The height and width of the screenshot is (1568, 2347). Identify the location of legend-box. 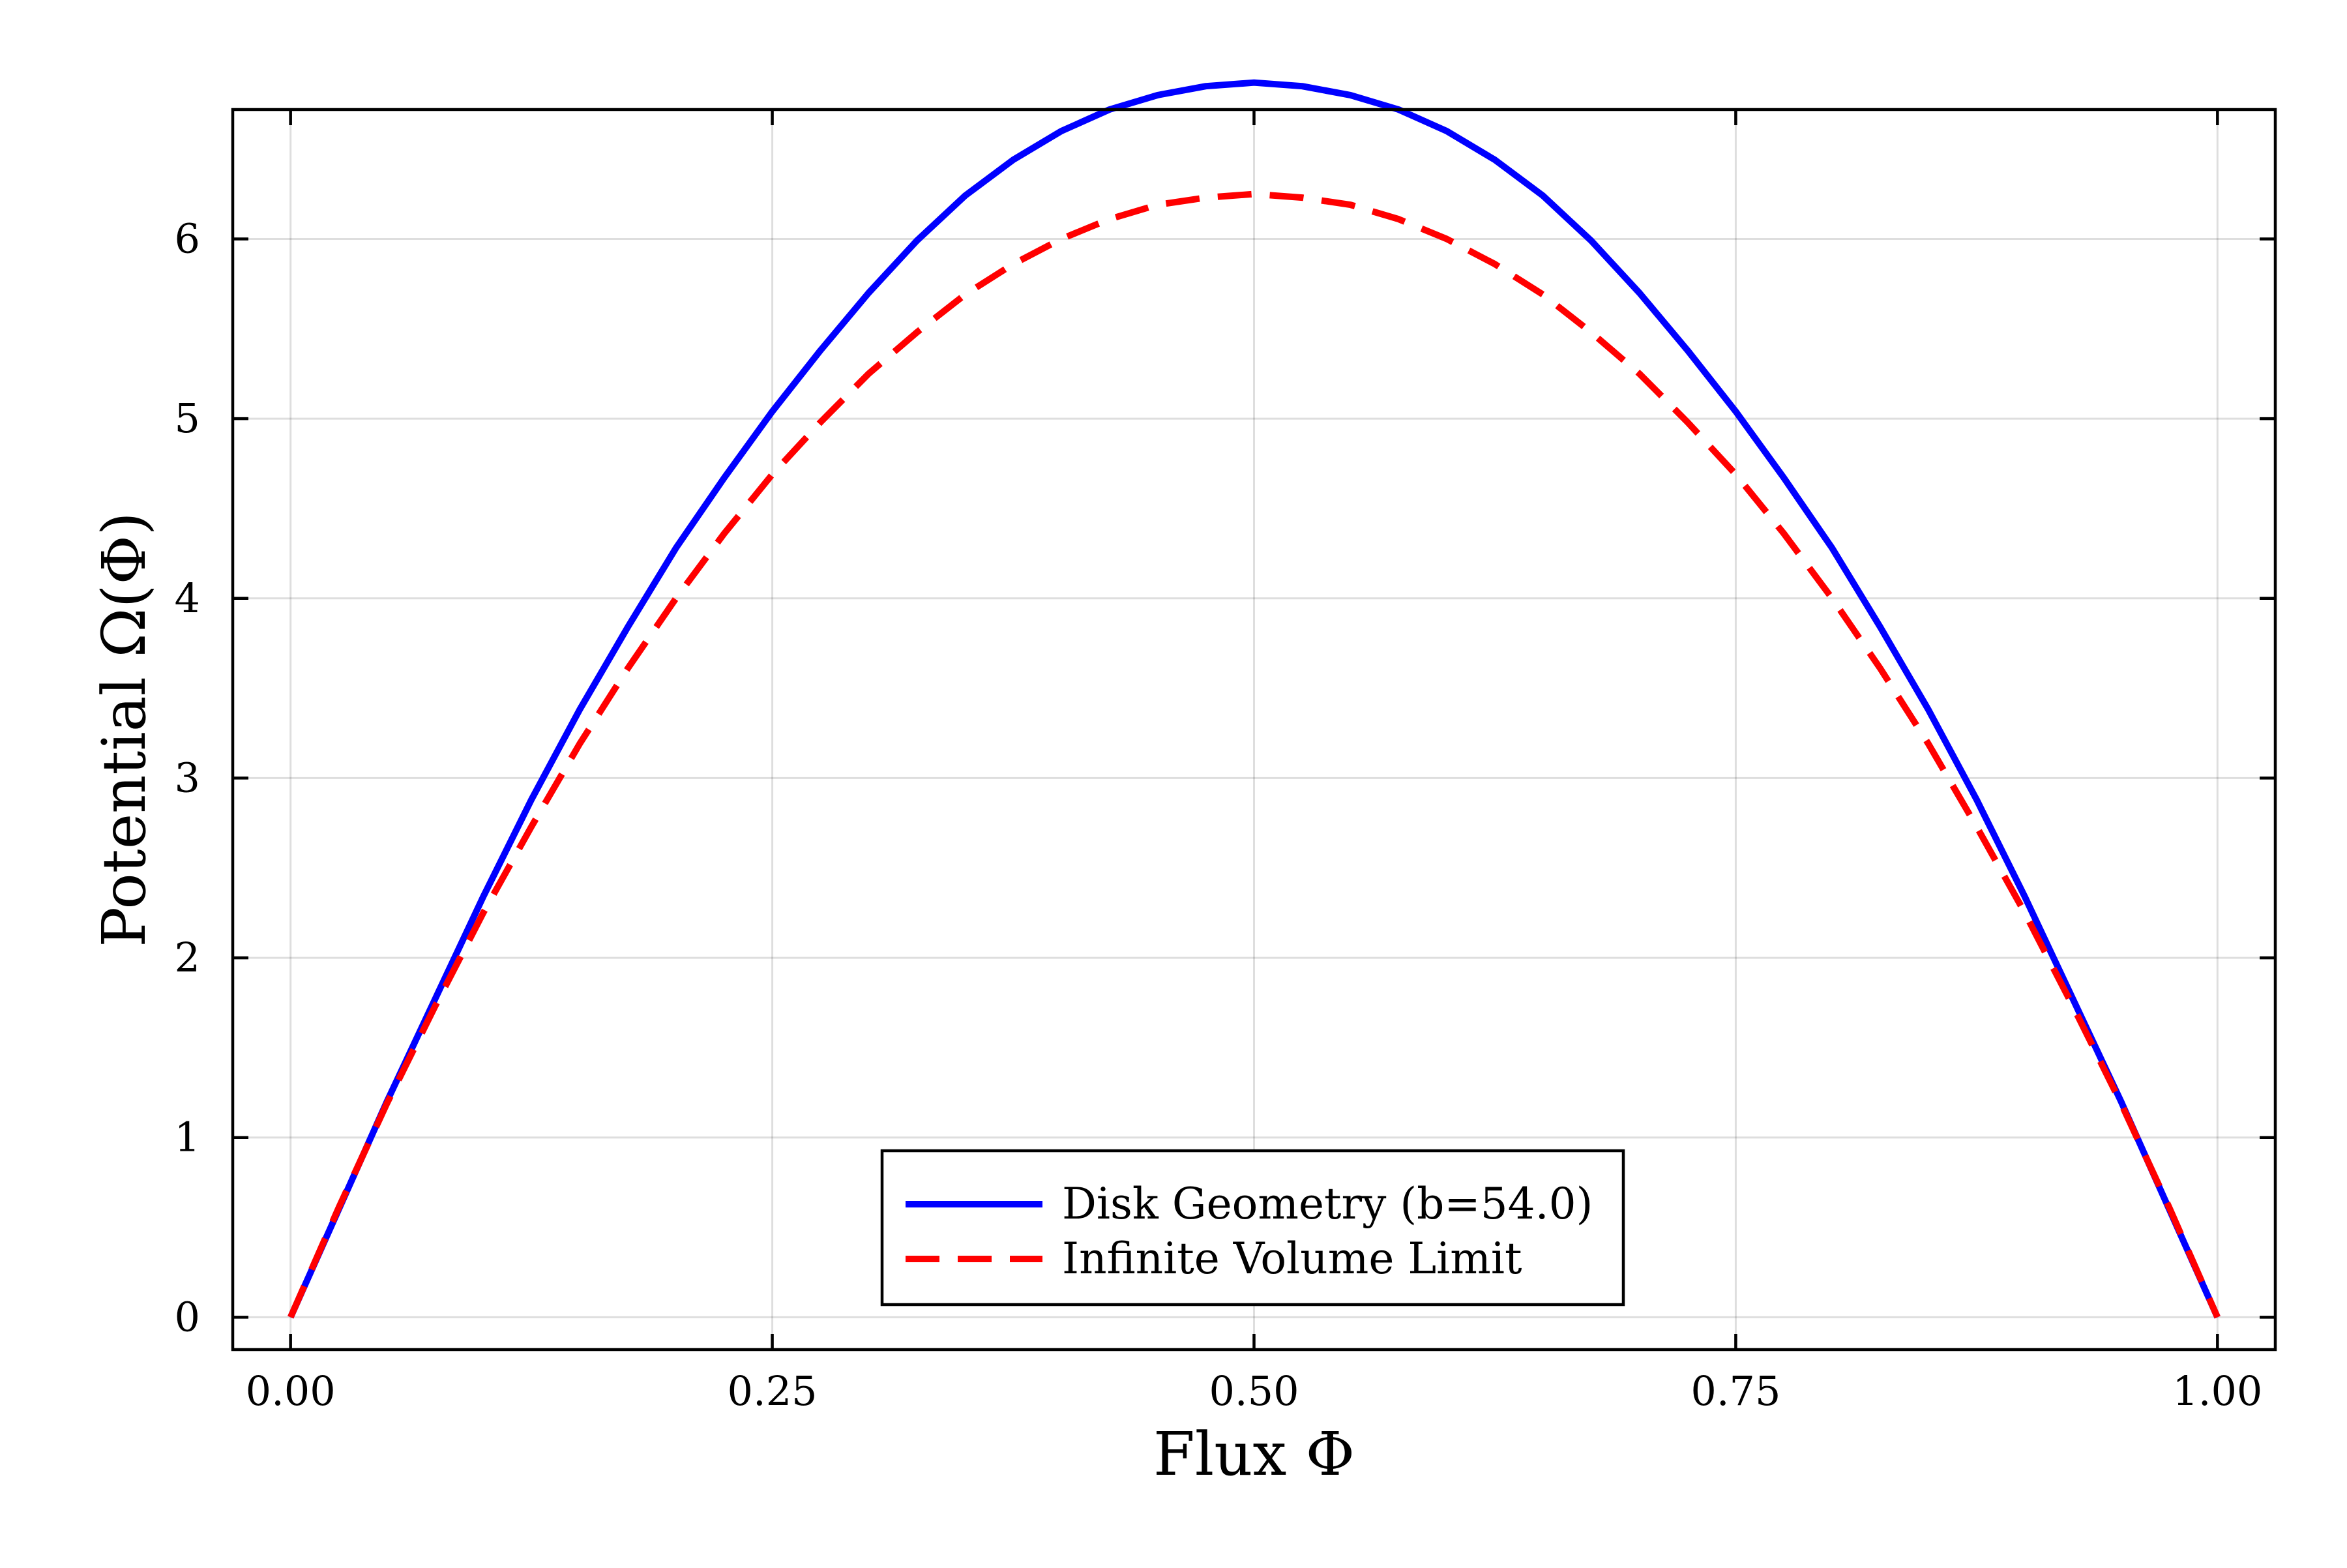
(1252, 1228).